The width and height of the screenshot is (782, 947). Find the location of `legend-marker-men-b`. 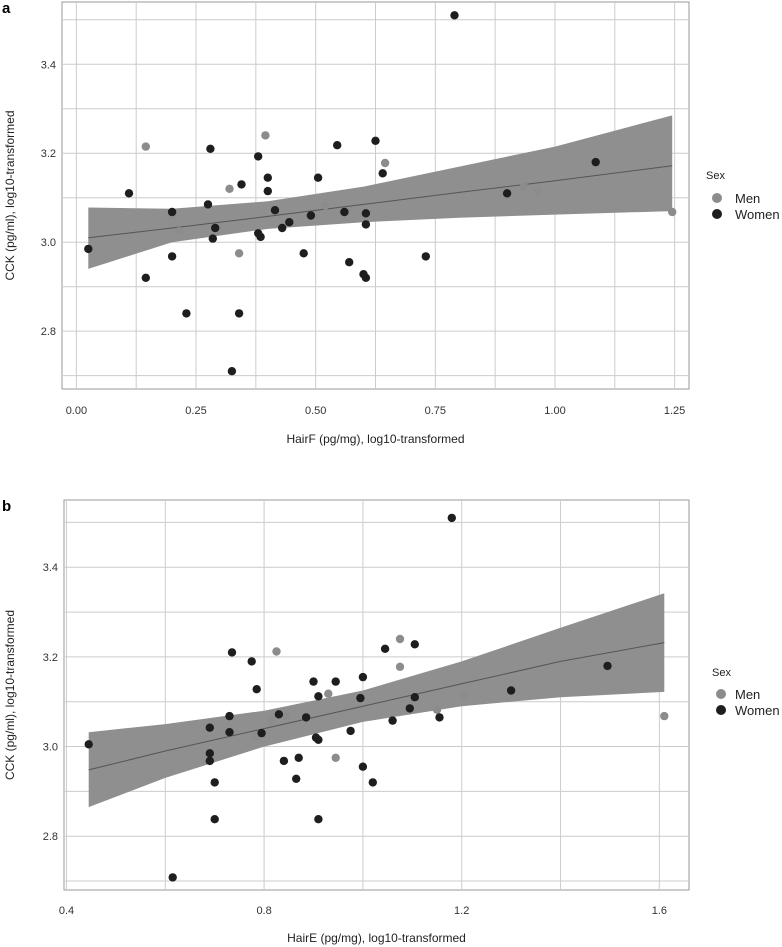

legend-marker-men-b is located at coordinates (721, 694).